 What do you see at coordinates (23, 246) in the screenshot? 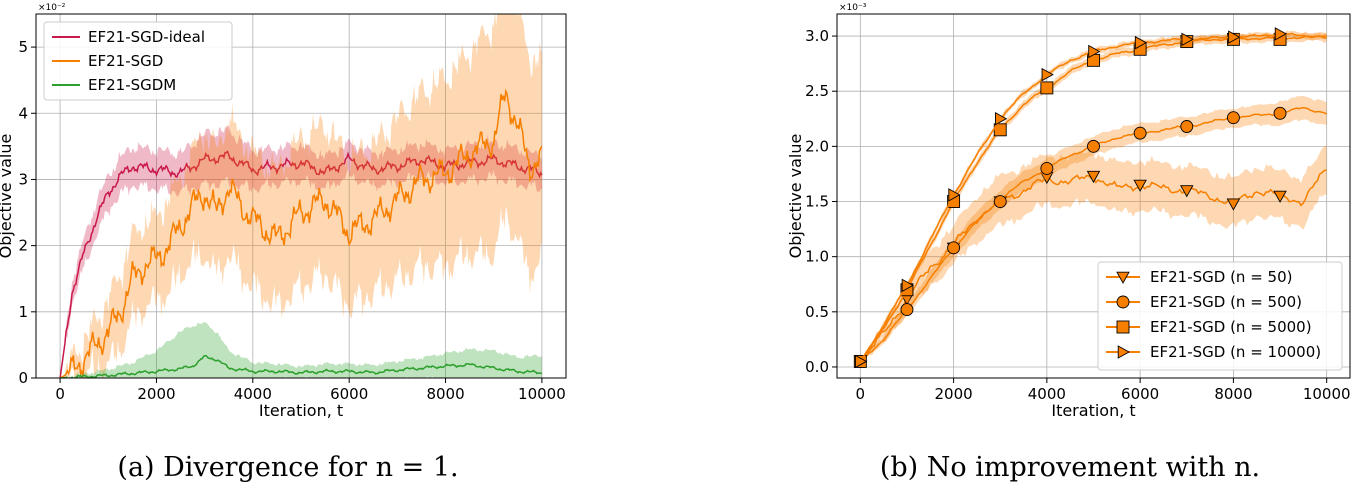
I see `y-tick-label: 2` at bounding box center [23, 246].